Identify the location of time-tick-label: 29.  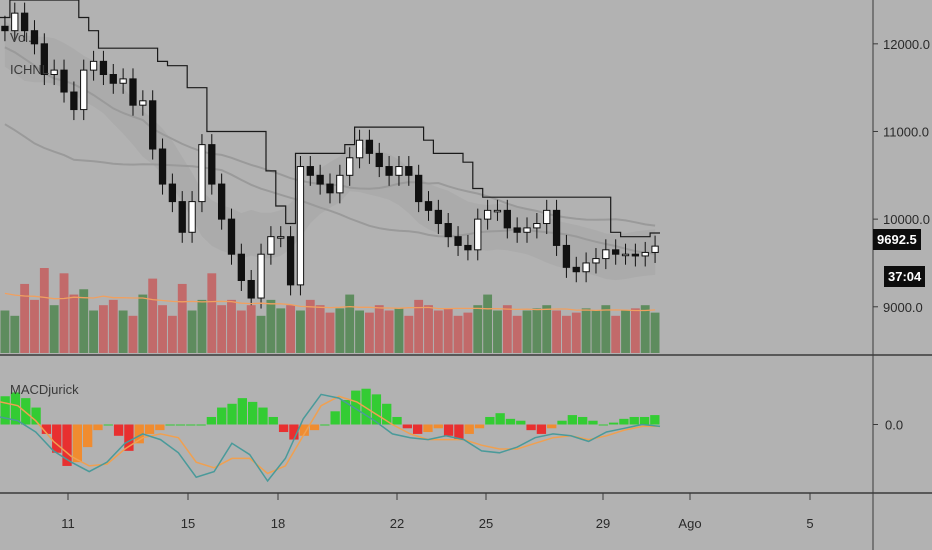
(603, 523).